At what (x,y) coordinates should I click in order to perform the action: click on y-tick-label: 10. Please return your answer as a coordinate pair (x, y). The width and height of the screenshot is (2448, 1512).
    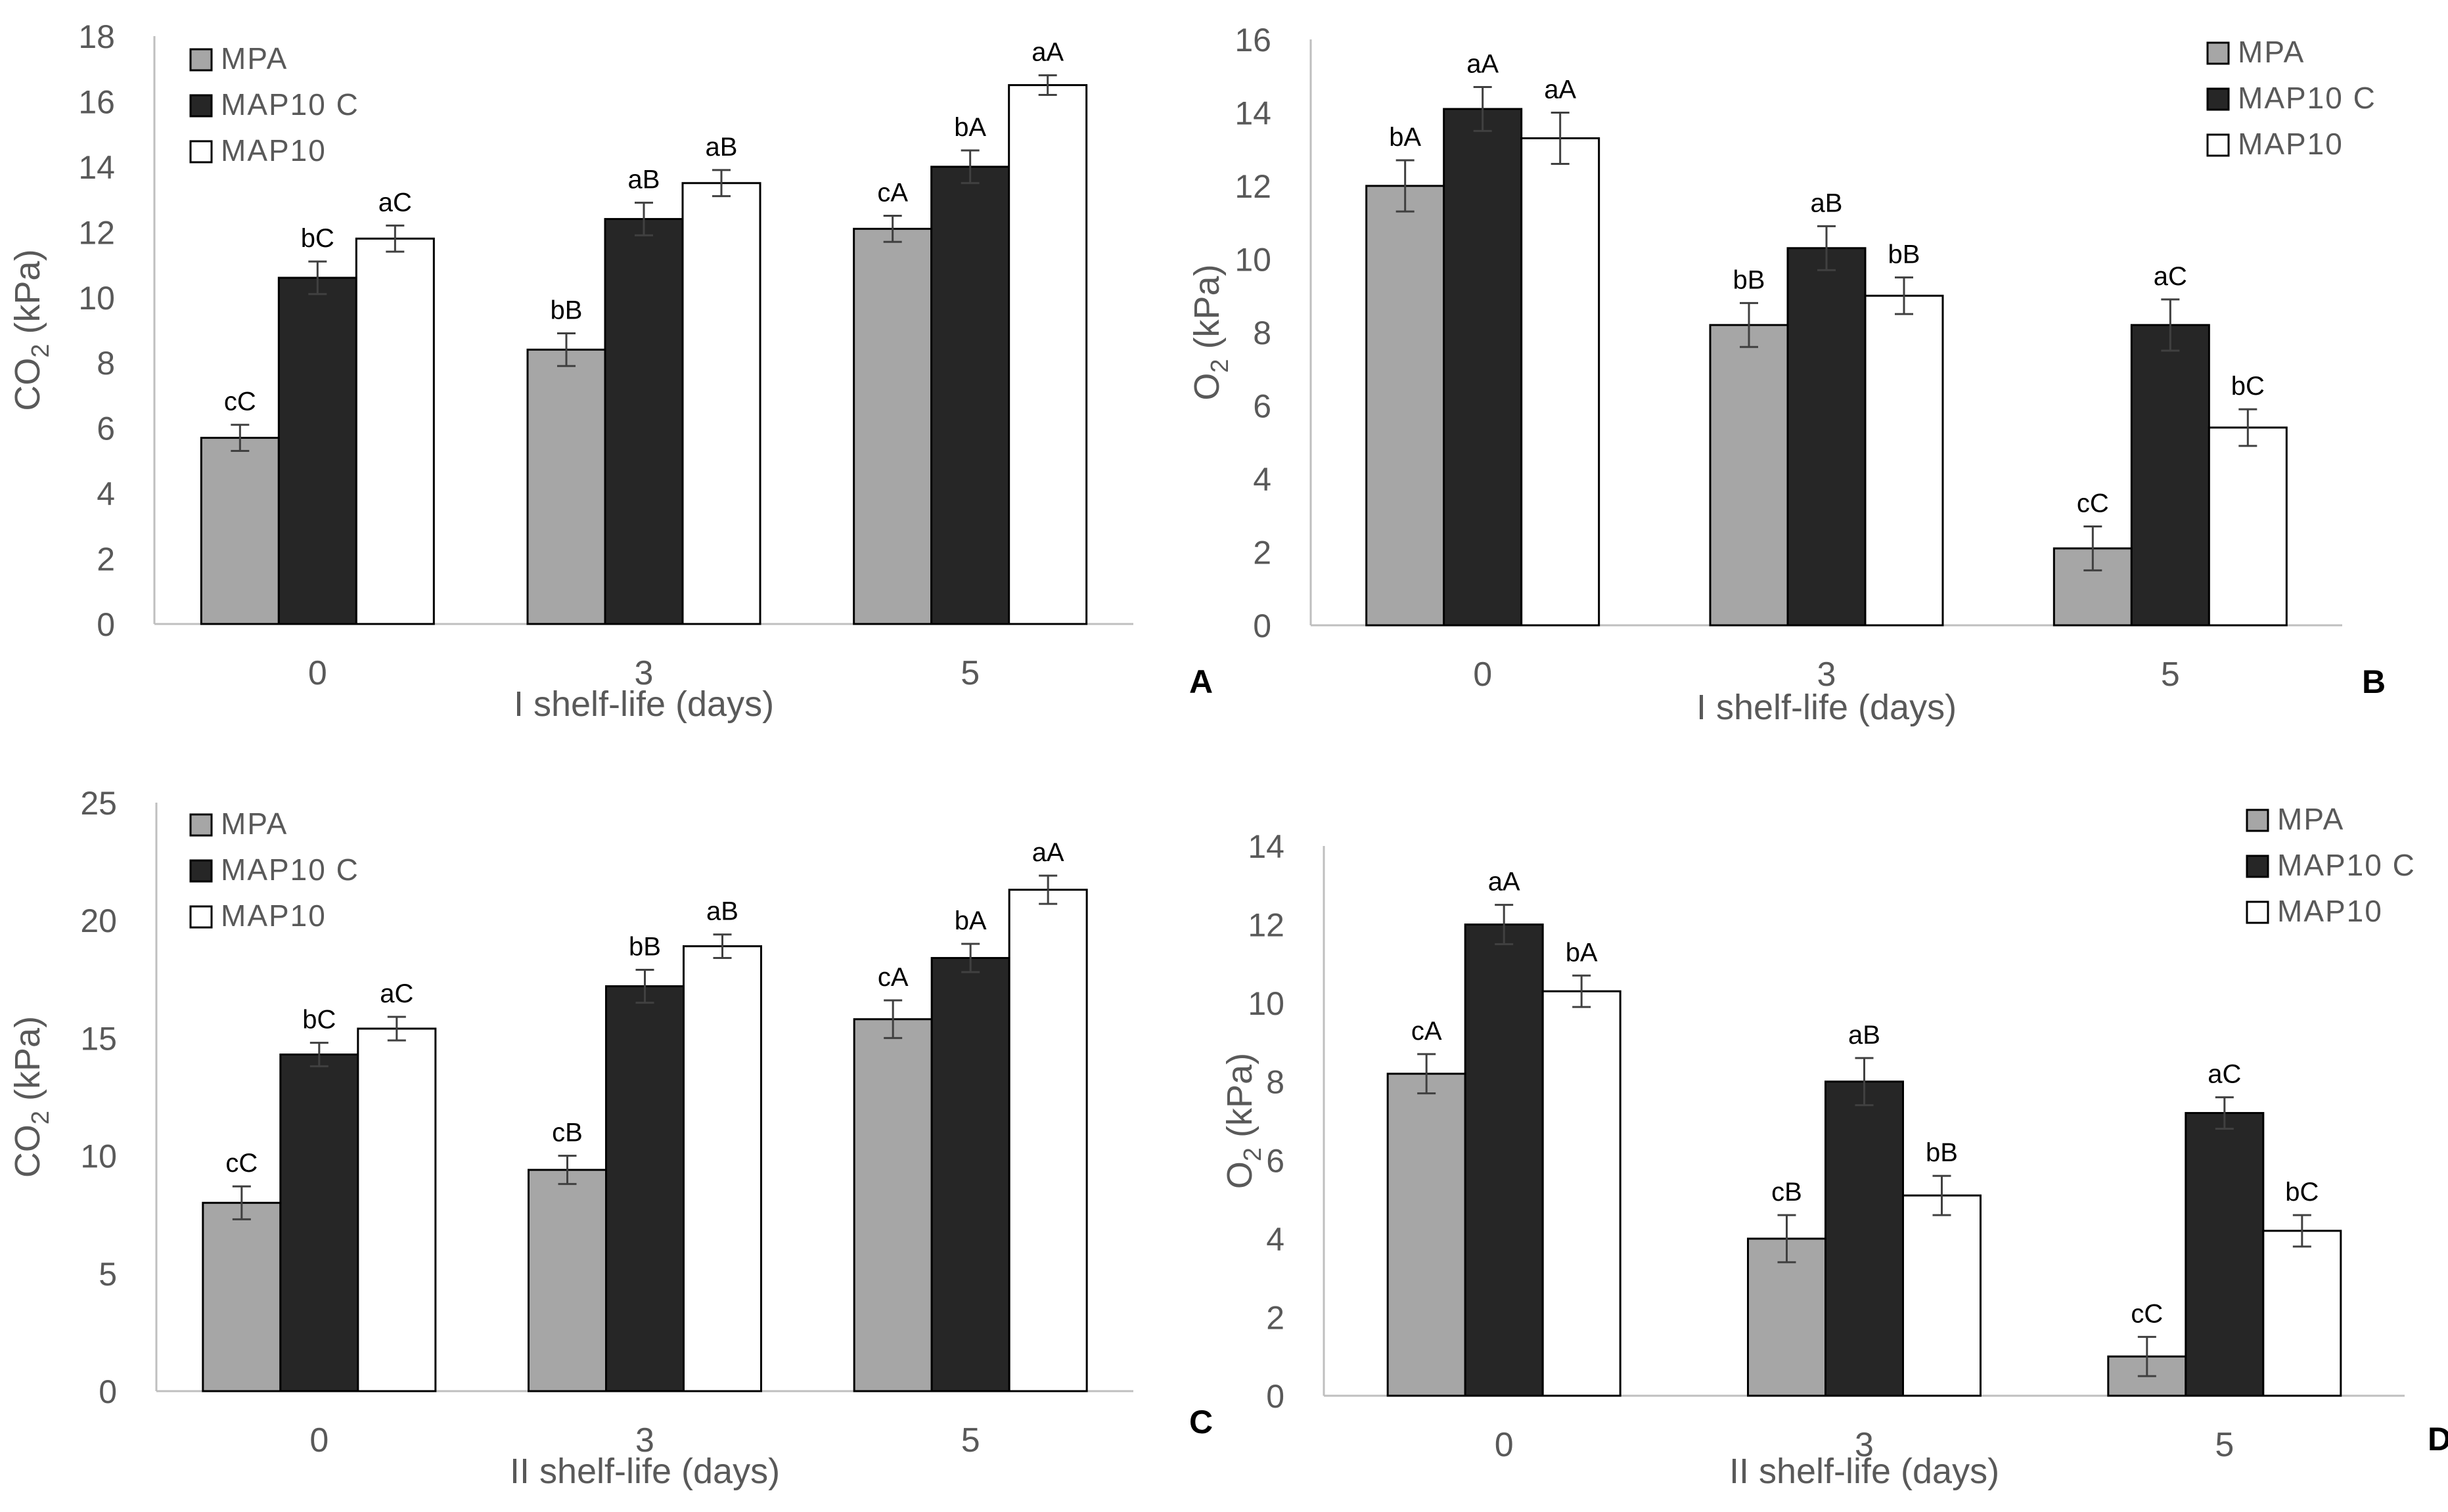
    Looking at the image, I should click on (96, 299).